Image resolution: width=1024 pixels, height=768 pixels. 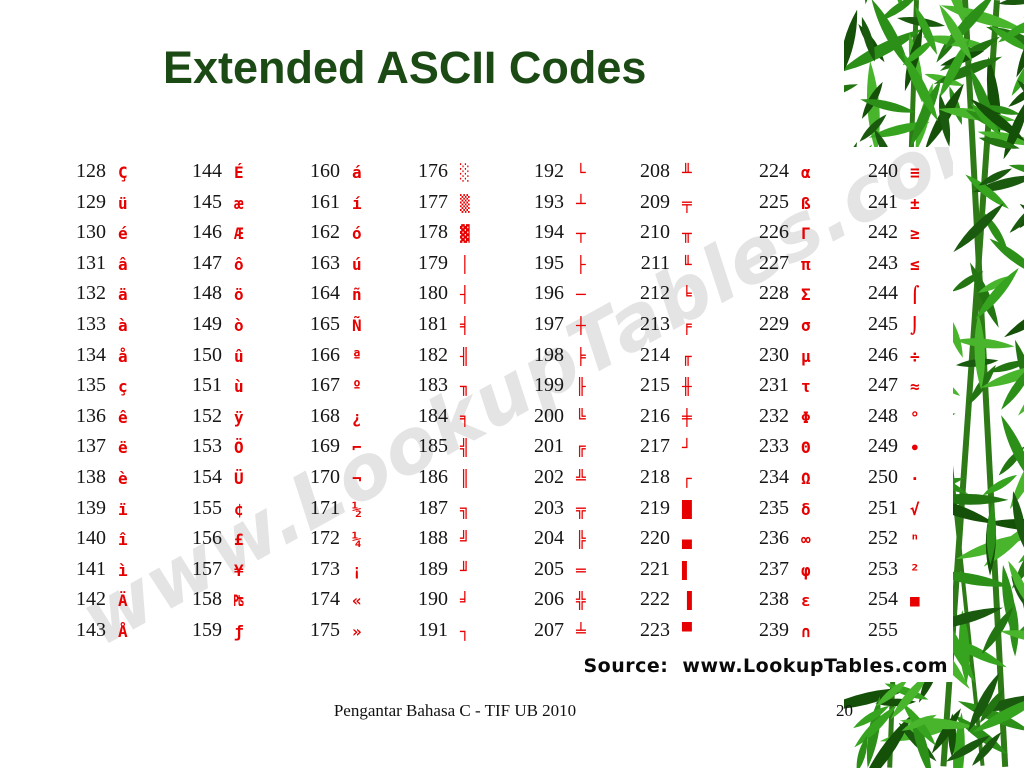 I want to click on ascii-char: Å, so click(x=123, y=631).